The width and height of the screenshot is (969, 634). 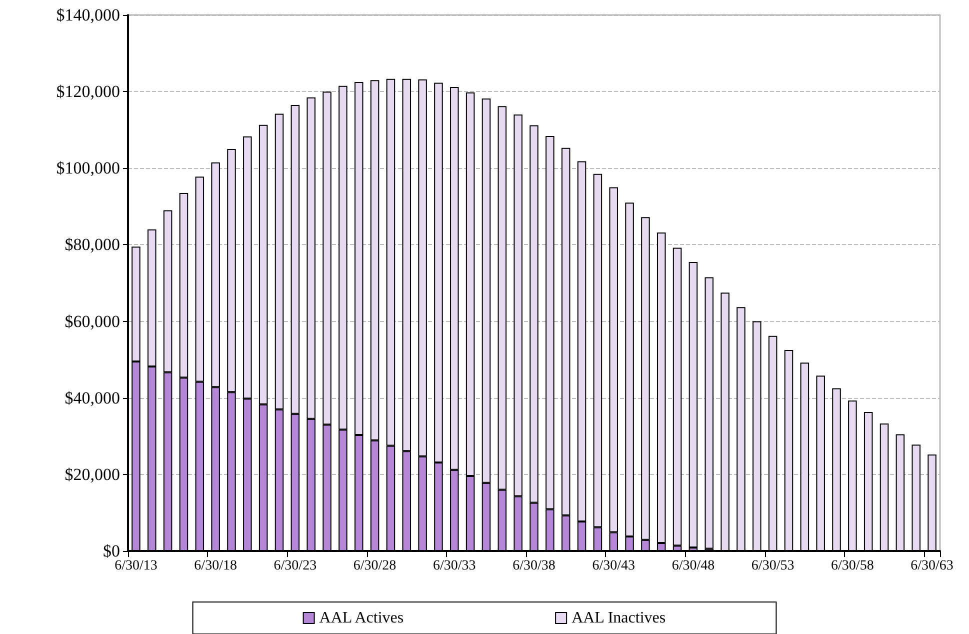 What do you see at coordinates (932, 566) in the screenshot?
I see `x-tick-label: 6/30/63` at bounding box center [932, 566].